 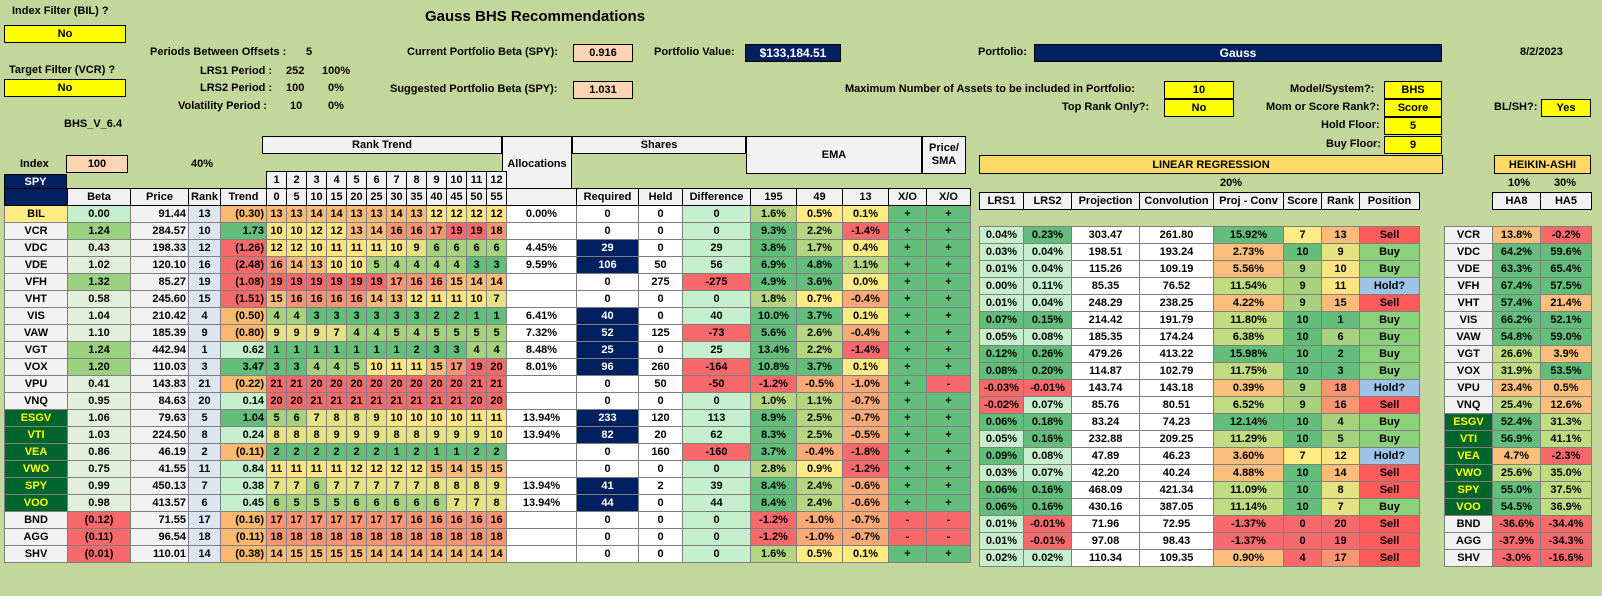 I want to click on target-filter-value: No, so click(x=65, y=88).